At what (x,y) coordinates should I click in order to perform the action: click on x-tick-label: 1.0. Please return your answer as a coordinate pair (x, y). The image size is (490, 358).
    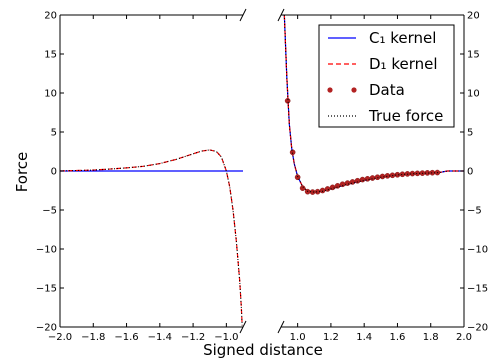
    Looking at the image, I should click on (298, 337).